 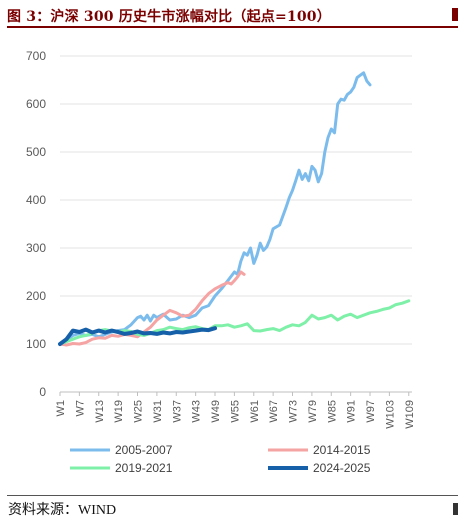 What do you see at coordinates (255, 411) in the screenshot?
I see `x-tick-label-W61: W61` at bounding box center [255, 411].